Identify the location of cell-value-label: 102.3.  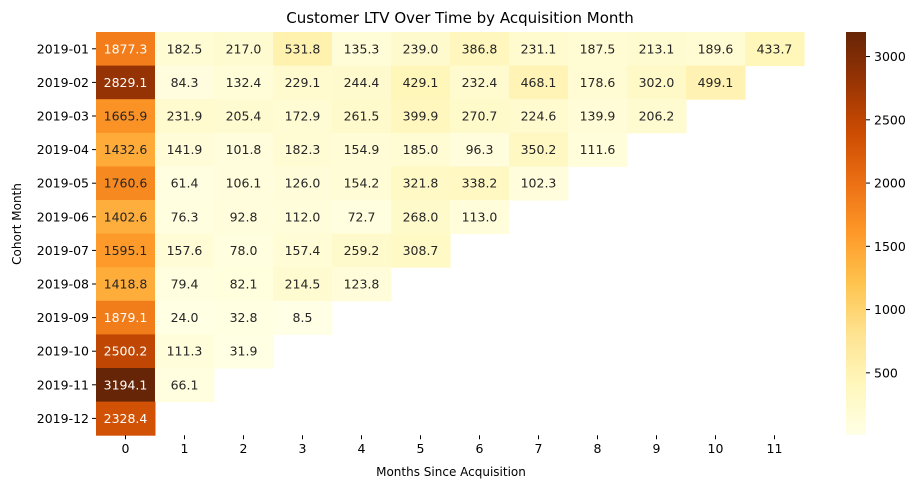
(539, 183).